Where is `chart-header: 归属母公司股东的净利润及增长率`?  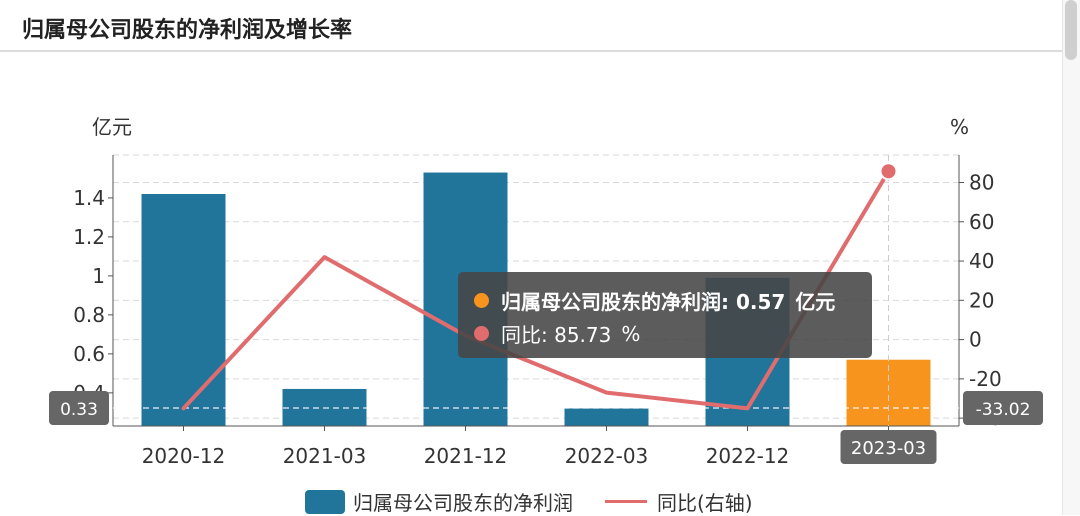 chart-header: 归属母公司股东的净利润及增长率 is located at coordinates (531, 26).